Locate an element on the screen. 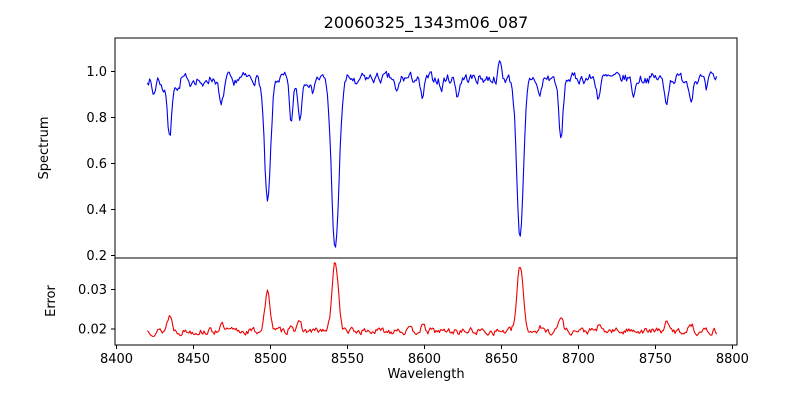 The width and height of the screenshot is (800, 400). chart-title: 20060325_1343m06_087 is located at coordinates (426, 22).